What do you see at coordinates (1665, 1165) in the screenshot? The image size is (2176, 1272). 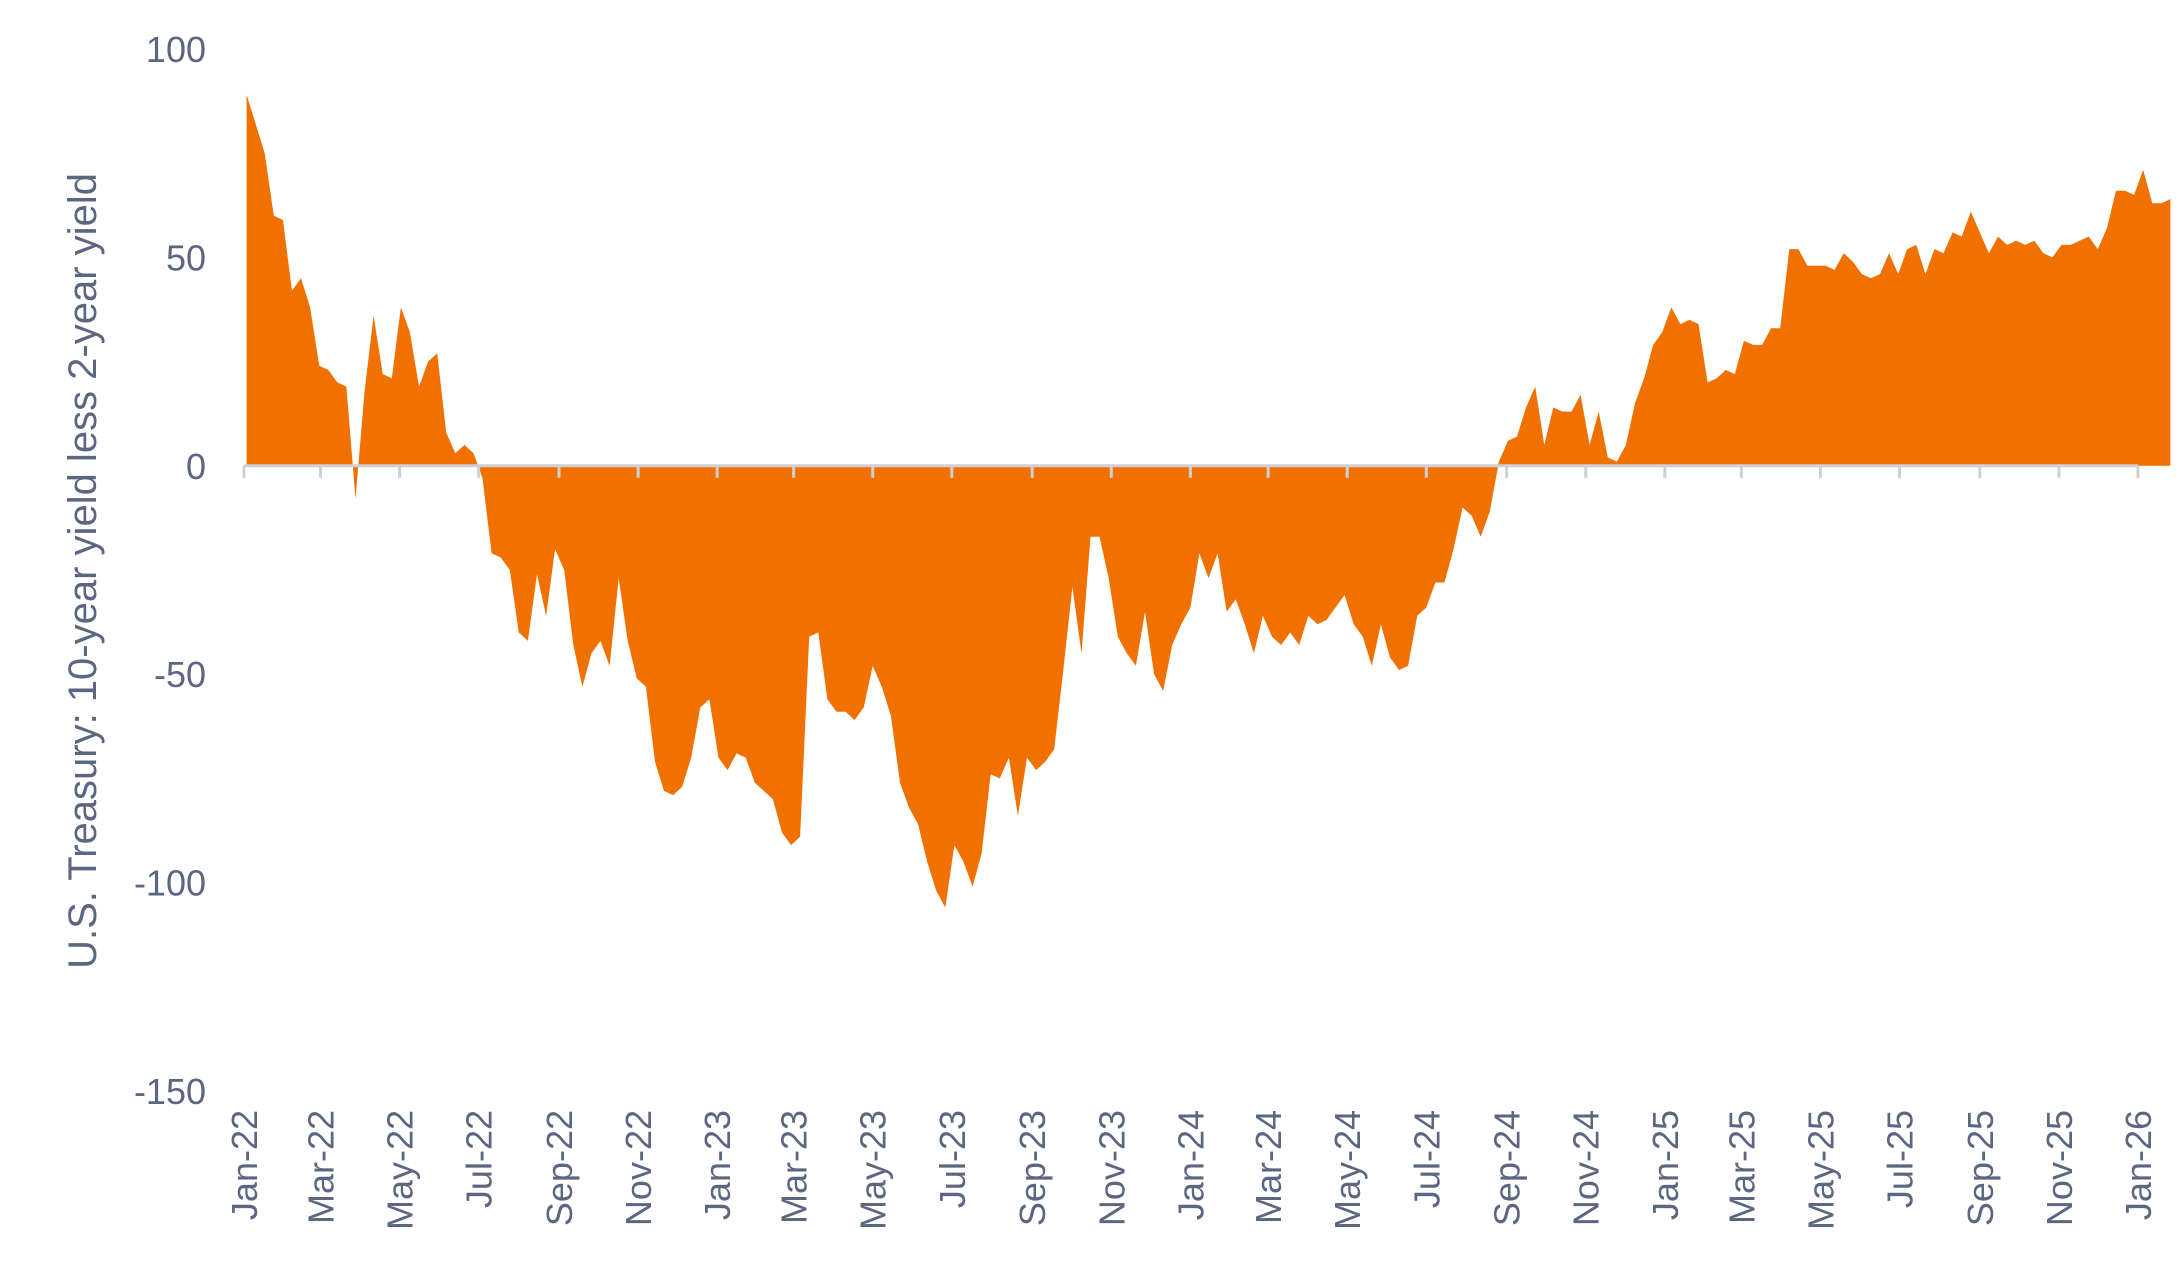 I see `x-tick-label: Jan-25` at bounding box center [1665, 1165].